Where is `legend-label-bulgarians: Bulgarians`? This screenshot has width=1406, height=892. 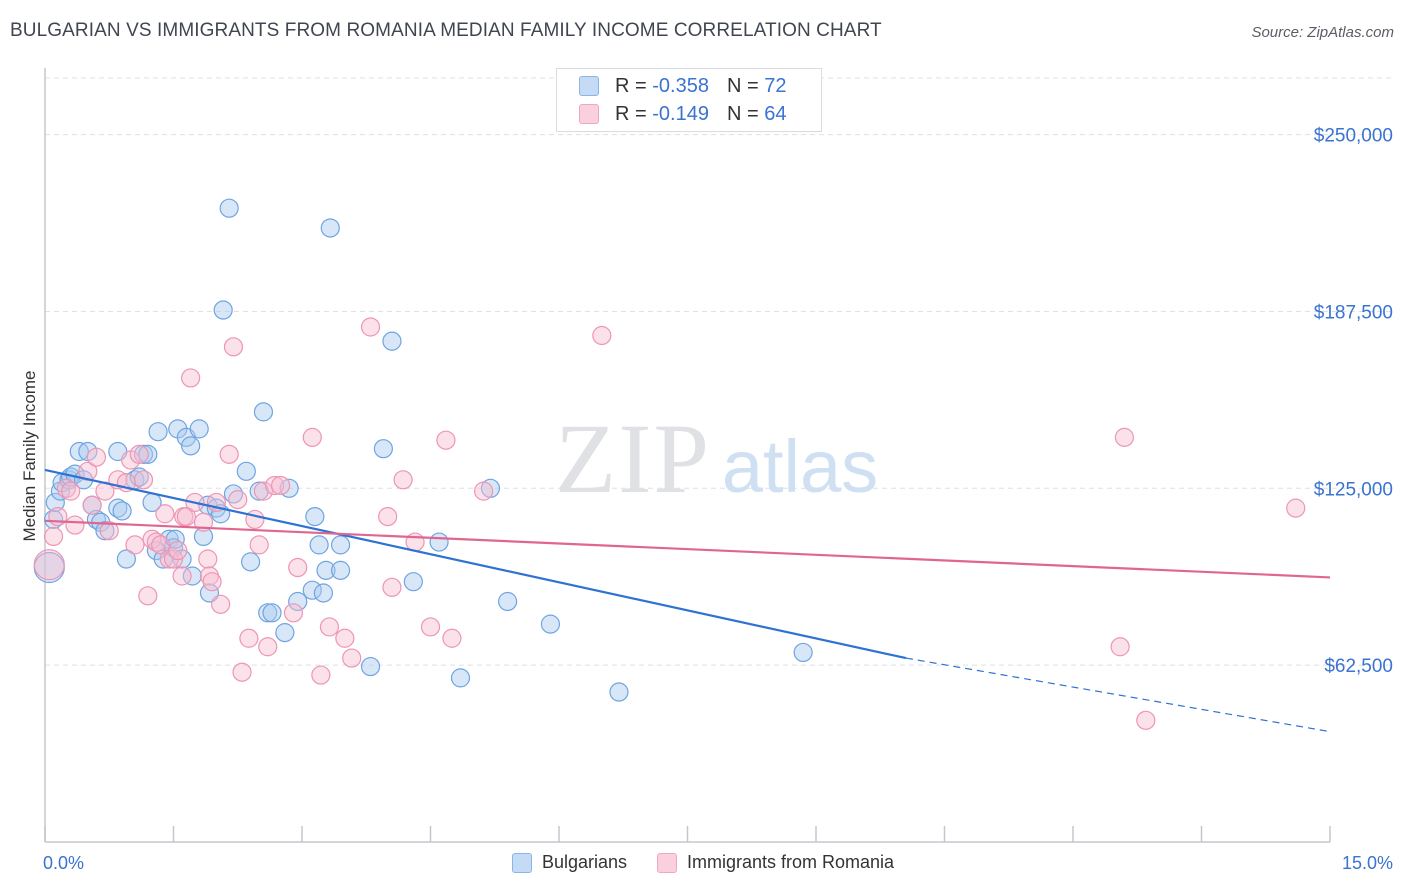 legend-label-bulgarians: Bulgarians is located at coordinates (584, 862).